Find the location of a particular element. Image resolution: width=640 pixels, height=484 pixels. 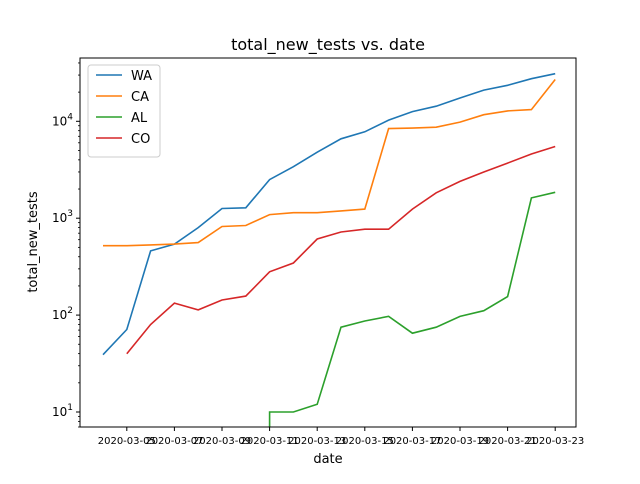

legend: WA CA AL CO is located at coordinates (124, 111).